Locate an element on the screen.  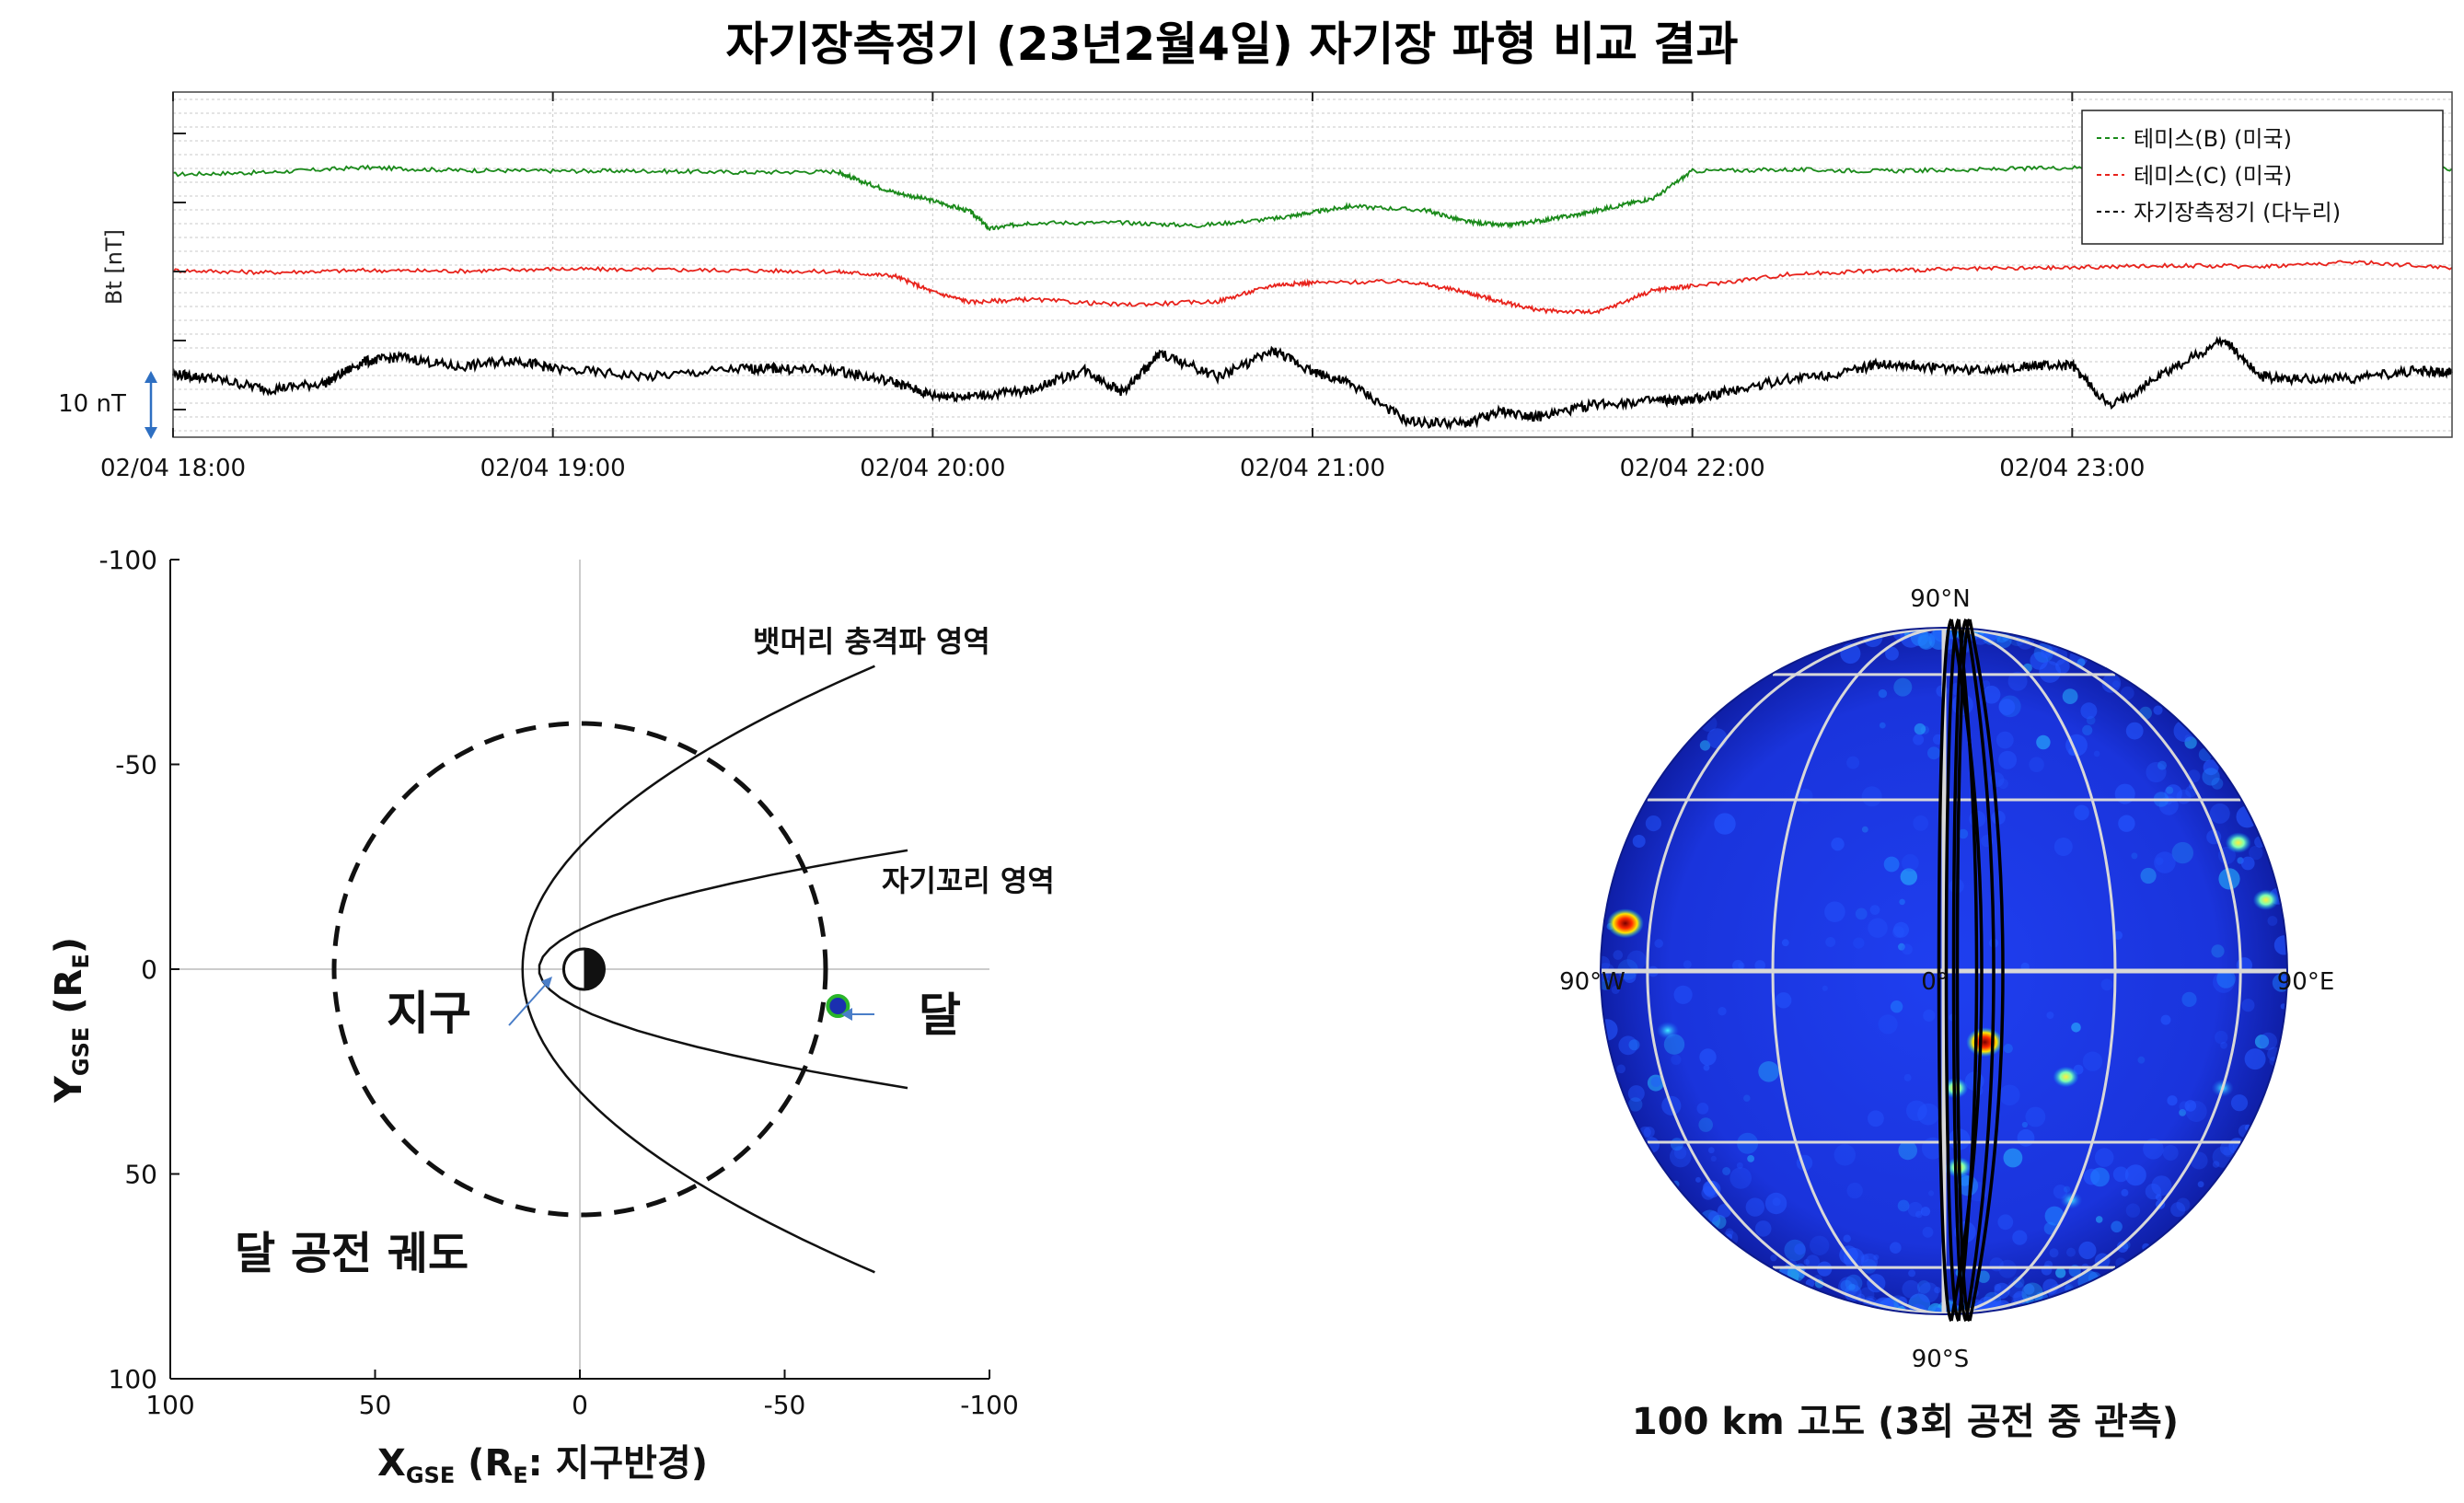
y-tick-label: 50 is located at coordinates (141, 1175).